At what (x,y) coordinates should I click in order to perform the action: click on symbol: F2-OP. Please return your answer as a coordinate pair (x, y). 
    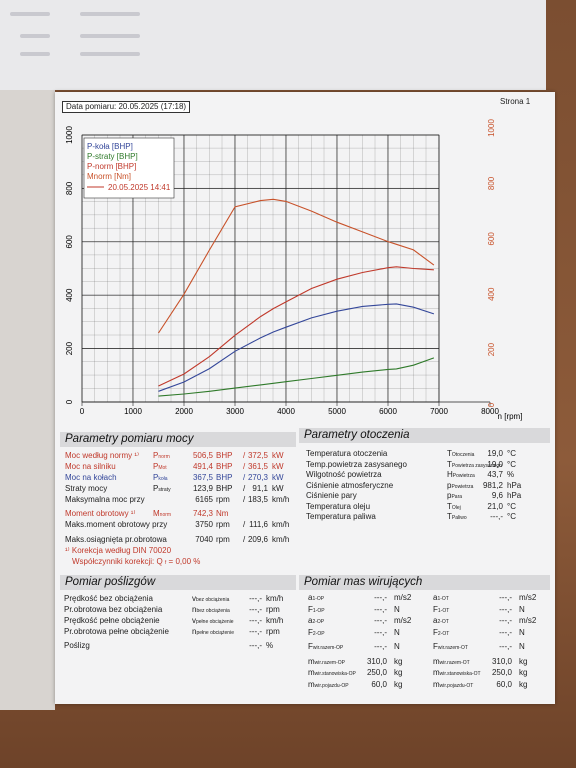
    Looking at the image, I should click on (316, 633).